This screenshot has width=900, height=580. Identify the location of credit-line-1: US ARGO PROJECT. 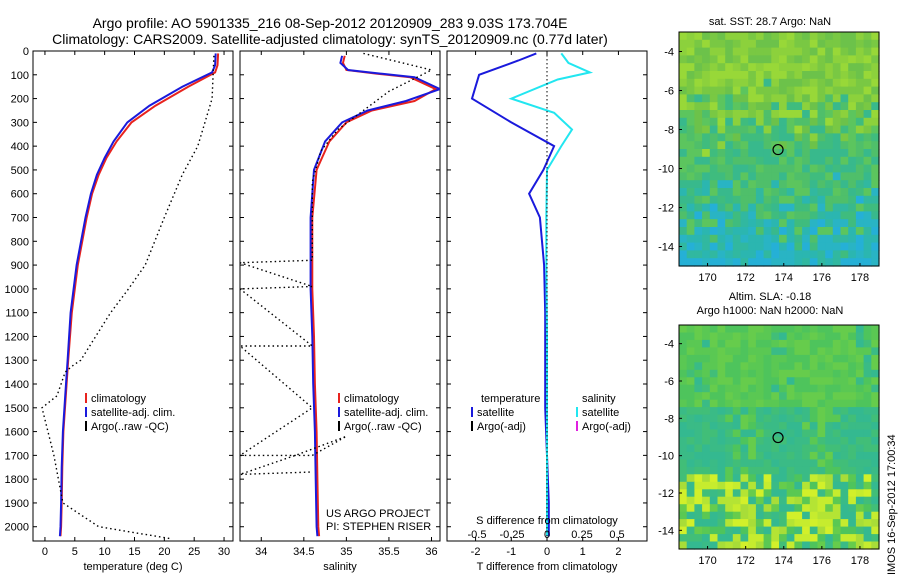
(378, 514).